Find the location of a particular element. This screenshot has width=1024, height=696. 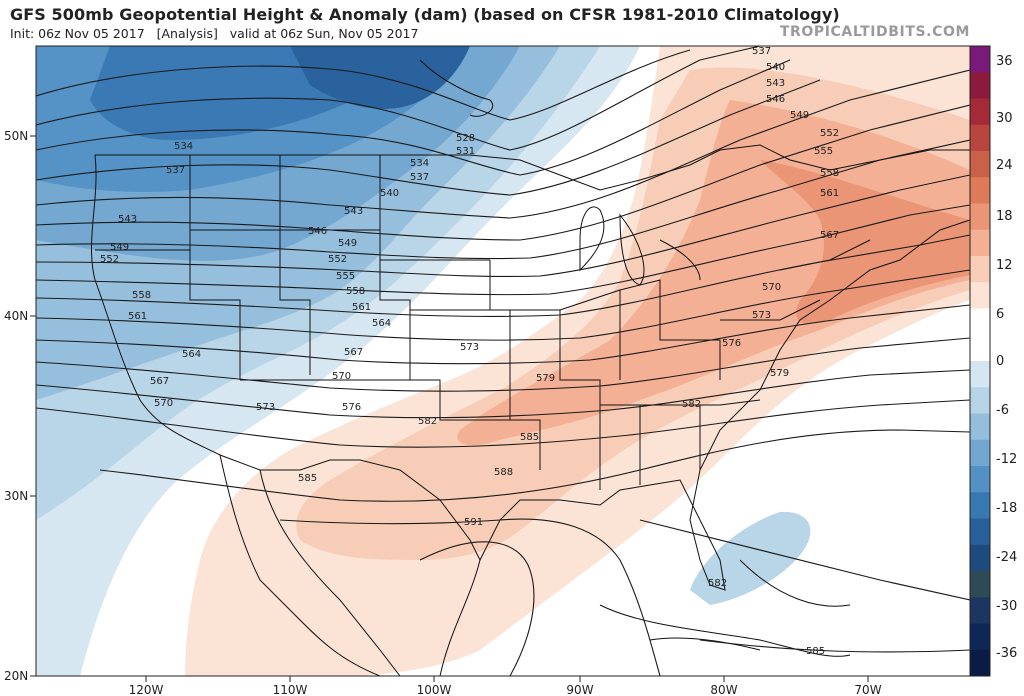

contour-label: 591 is located at coordinates (473, 522).